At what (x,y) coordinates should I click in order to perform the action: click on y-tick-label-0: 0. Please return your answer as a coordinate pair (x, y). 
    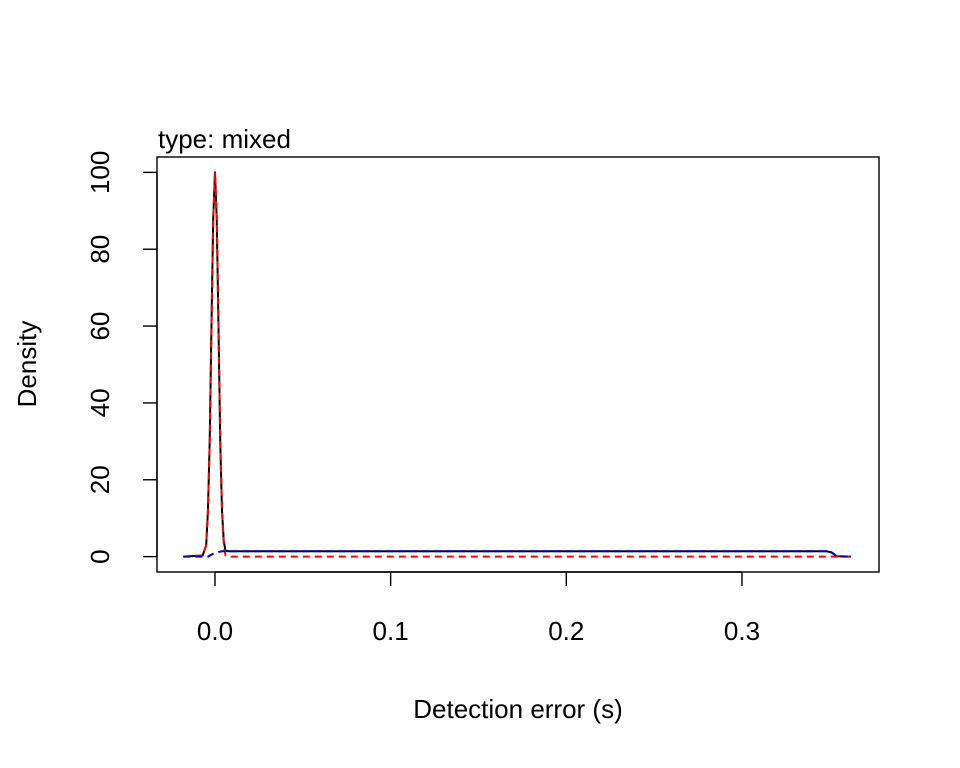
    Looking at the image, I should click on (100, 556).